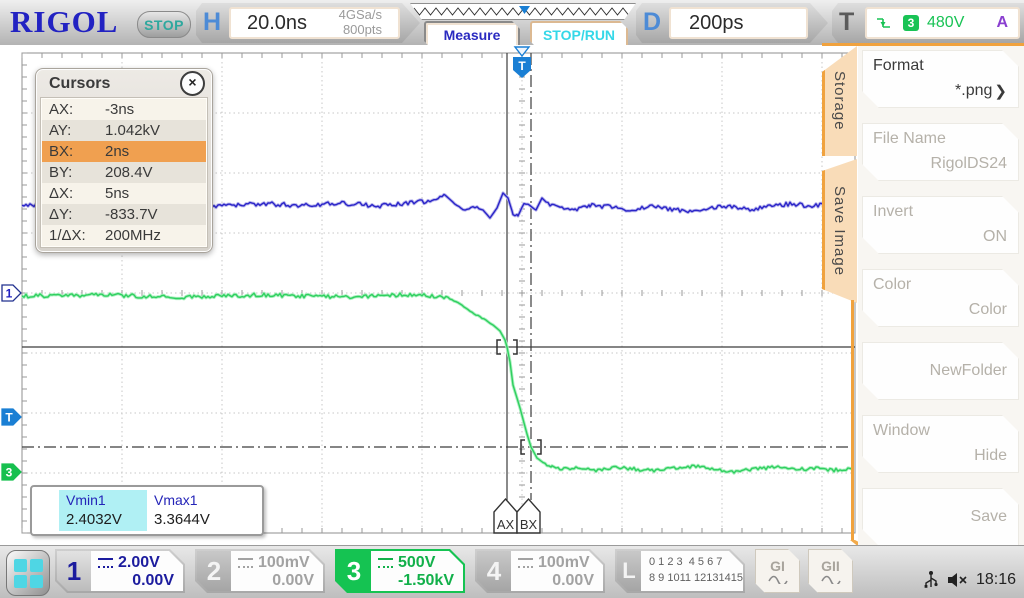 Image resolution: width=1024 pixels, height=598 pixels. Describe the element at coordinates (946, 22) in the screenshot. I see `trigger-level-value: 480V` at that location.